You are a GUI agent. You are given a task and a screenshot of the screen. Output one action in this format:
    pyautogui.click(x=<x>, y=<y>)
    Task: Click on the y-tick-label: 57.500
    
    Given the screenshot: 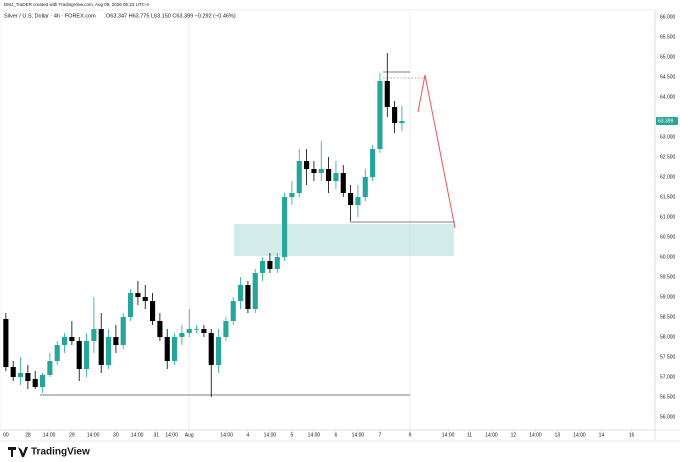 What is the action you would take?
    pyautogui.click(x=668, y=357)
    